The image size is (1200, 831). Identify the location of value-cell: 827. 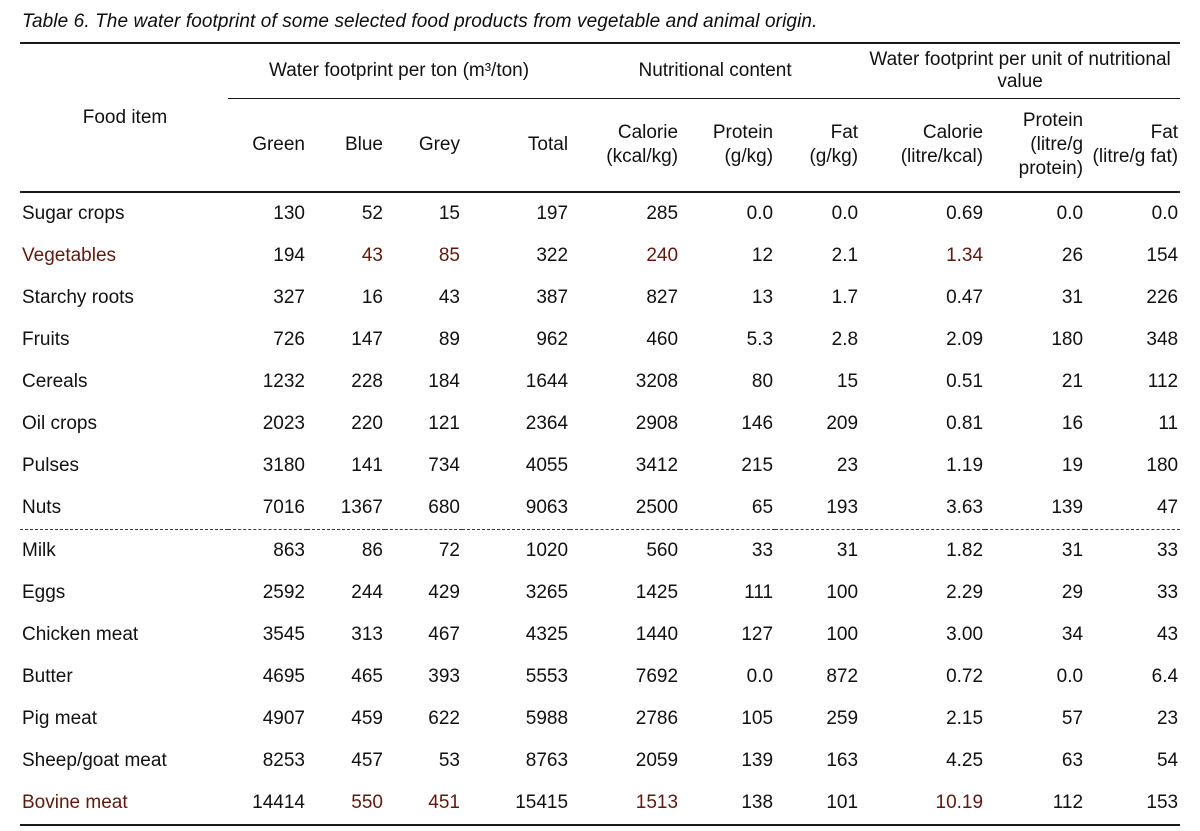
(625, 298).